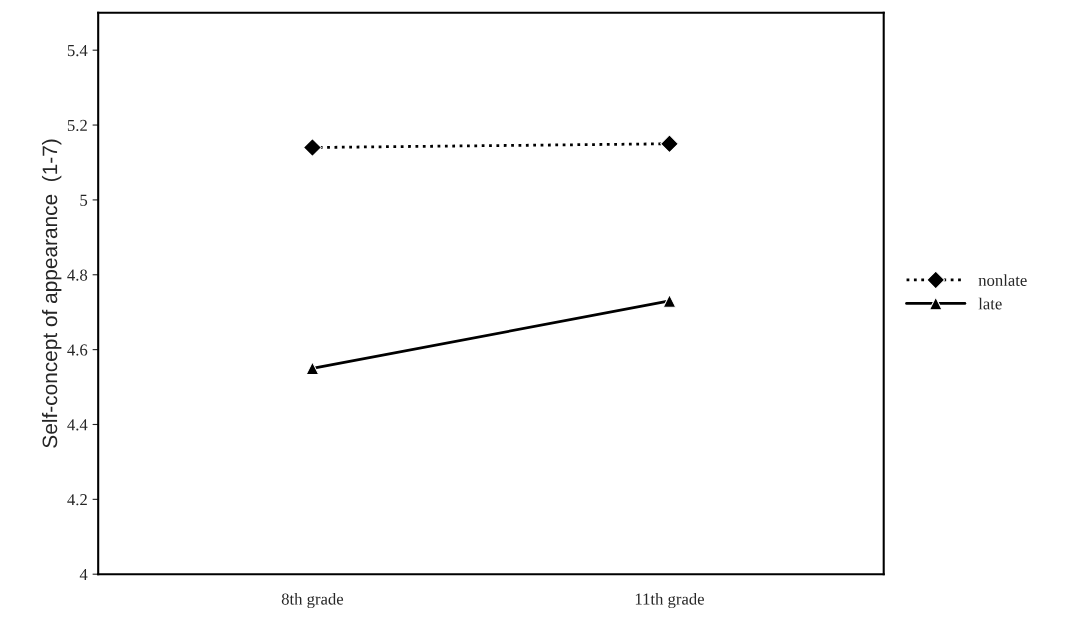  What do you see at coordinates (1002, 280) in the screenshot?
I see `legend-label: nonlate` at bounding box center [1002, 280].